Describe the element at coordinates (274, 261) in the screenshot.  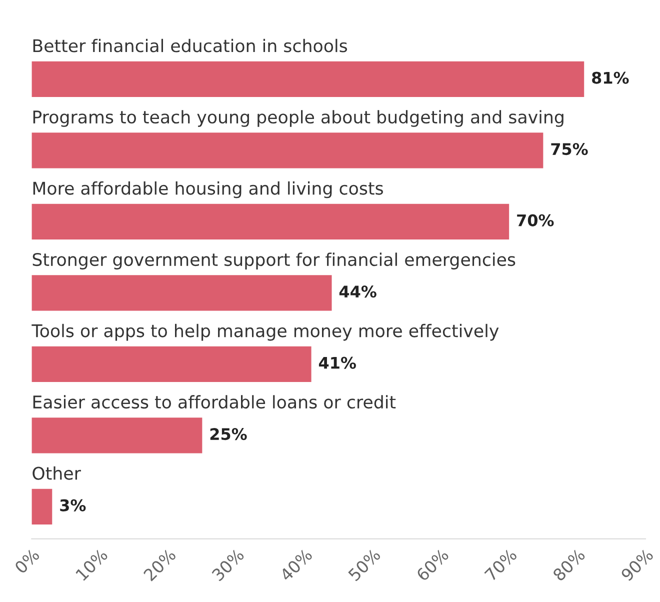
I see `y-tick-label: Stronger government support for financial emergencies` at that location.